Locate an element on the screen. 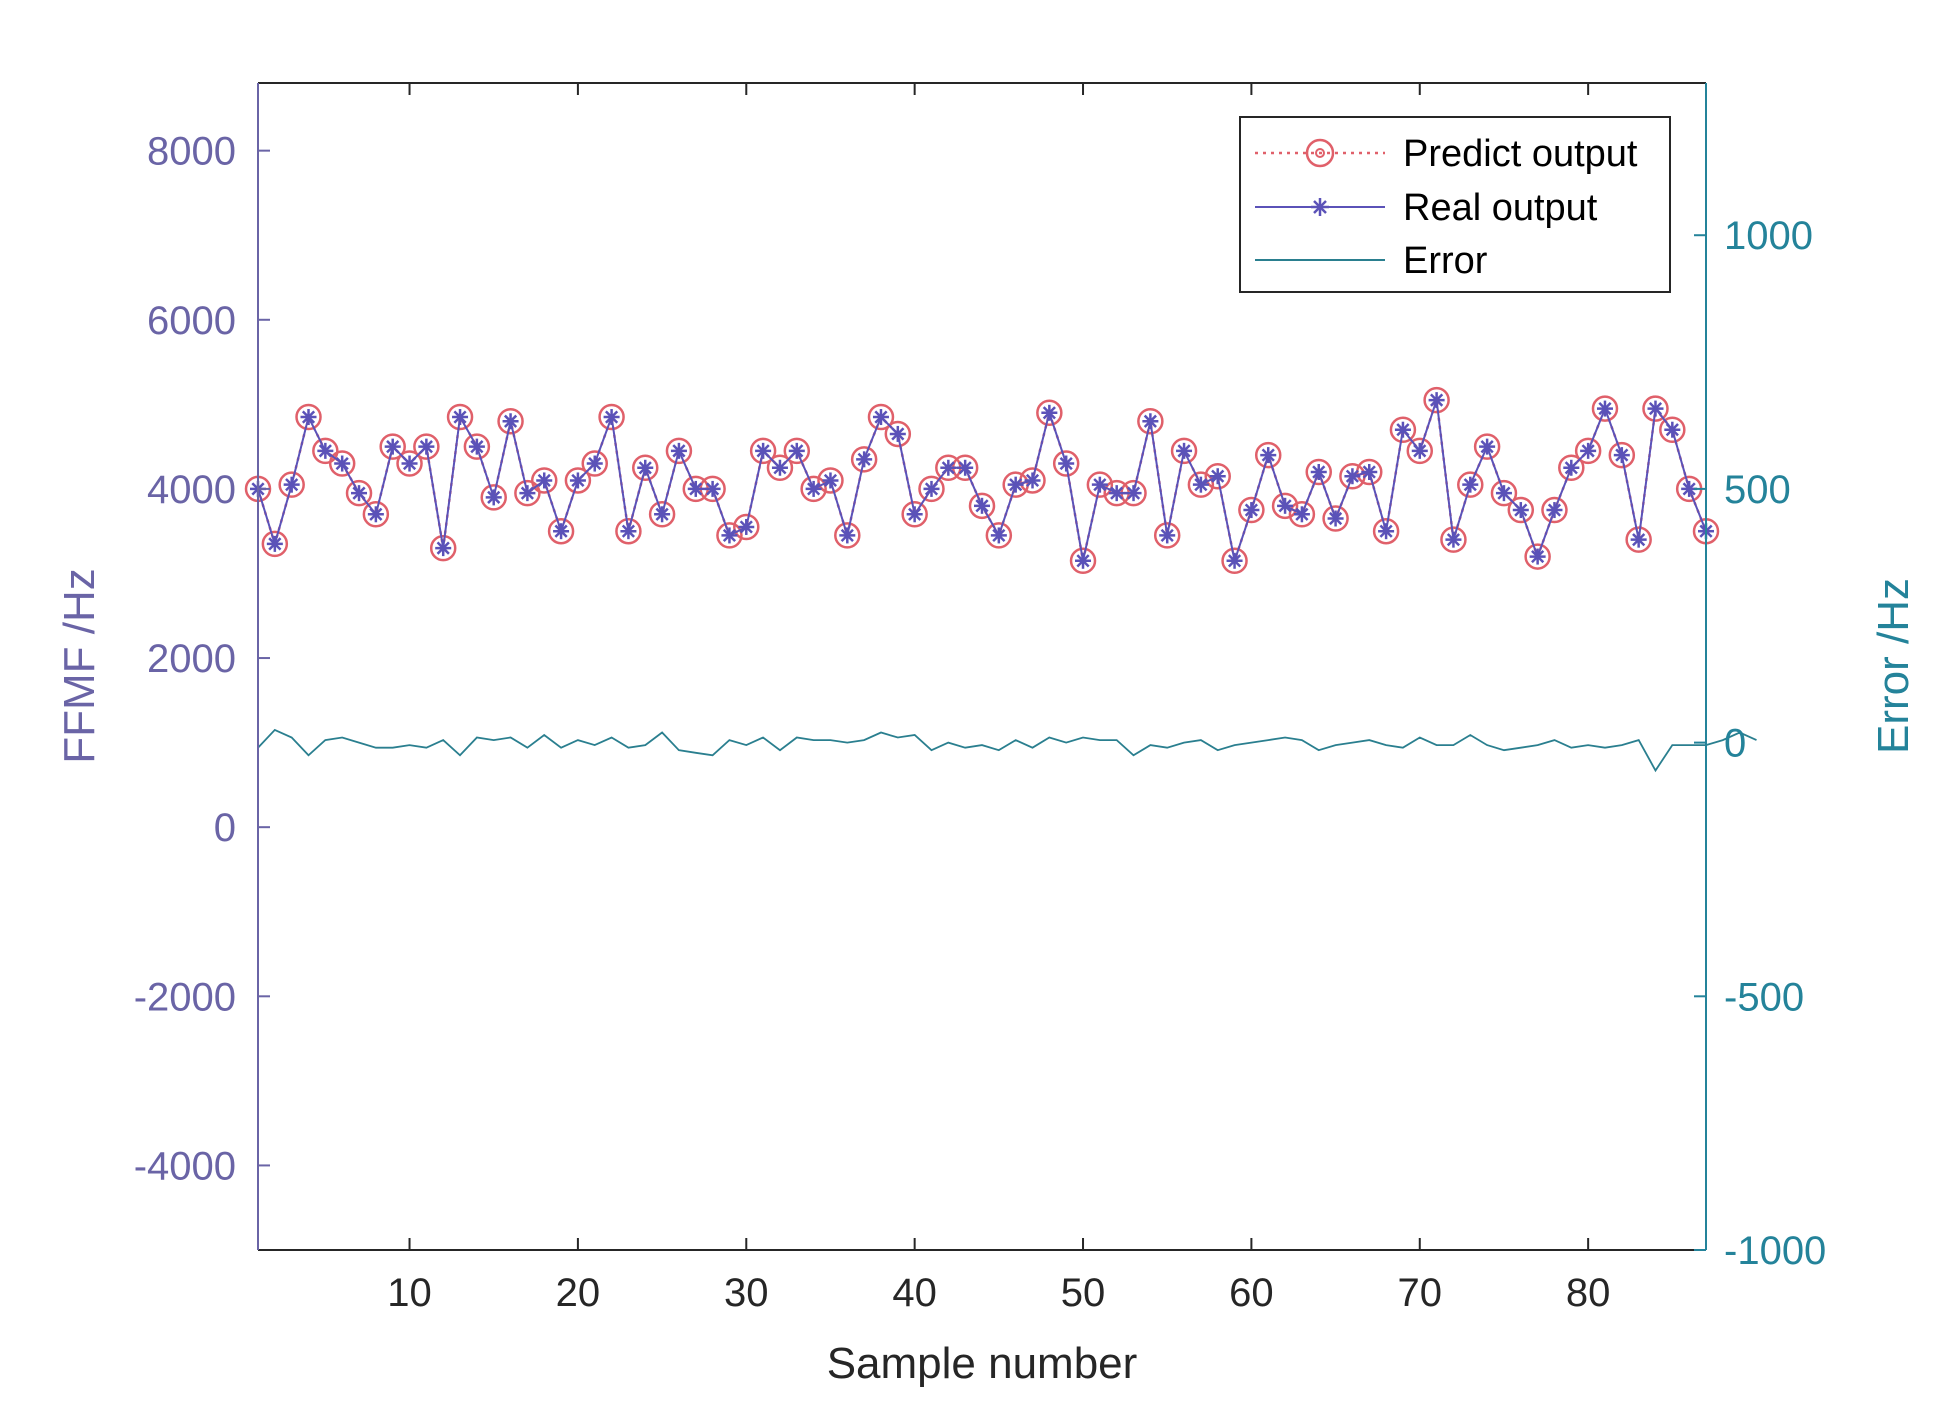  legend-real-marker is located at coordinates (1320, 207).